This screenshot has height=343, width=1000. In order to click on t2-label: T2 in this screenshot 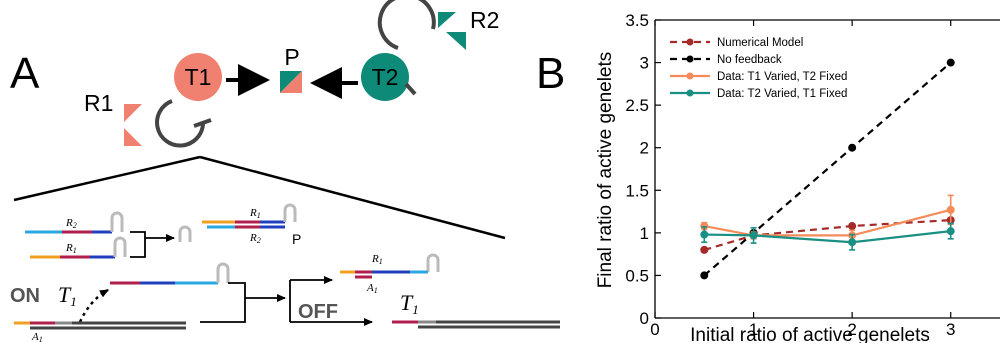, I will do `click(385, 77)`.